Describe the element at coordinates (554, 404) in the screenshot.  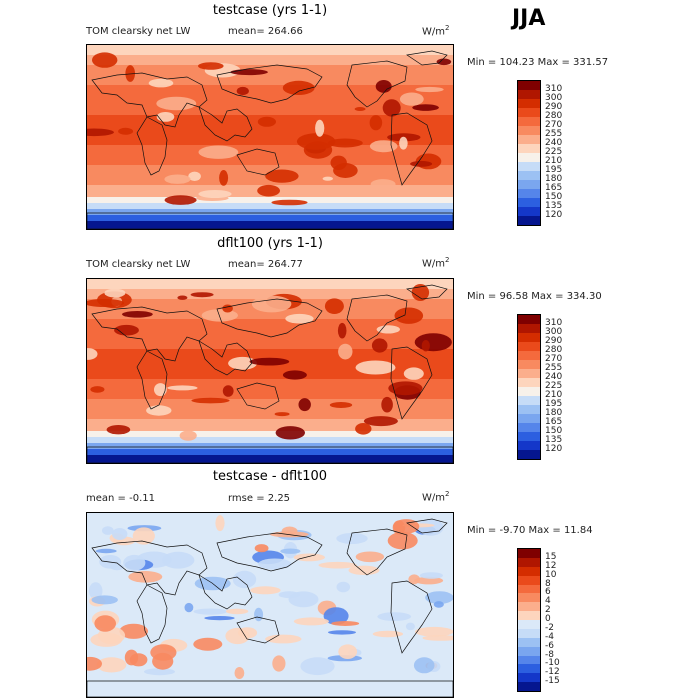
I see `colorbar-tick-label: 195` at that location.